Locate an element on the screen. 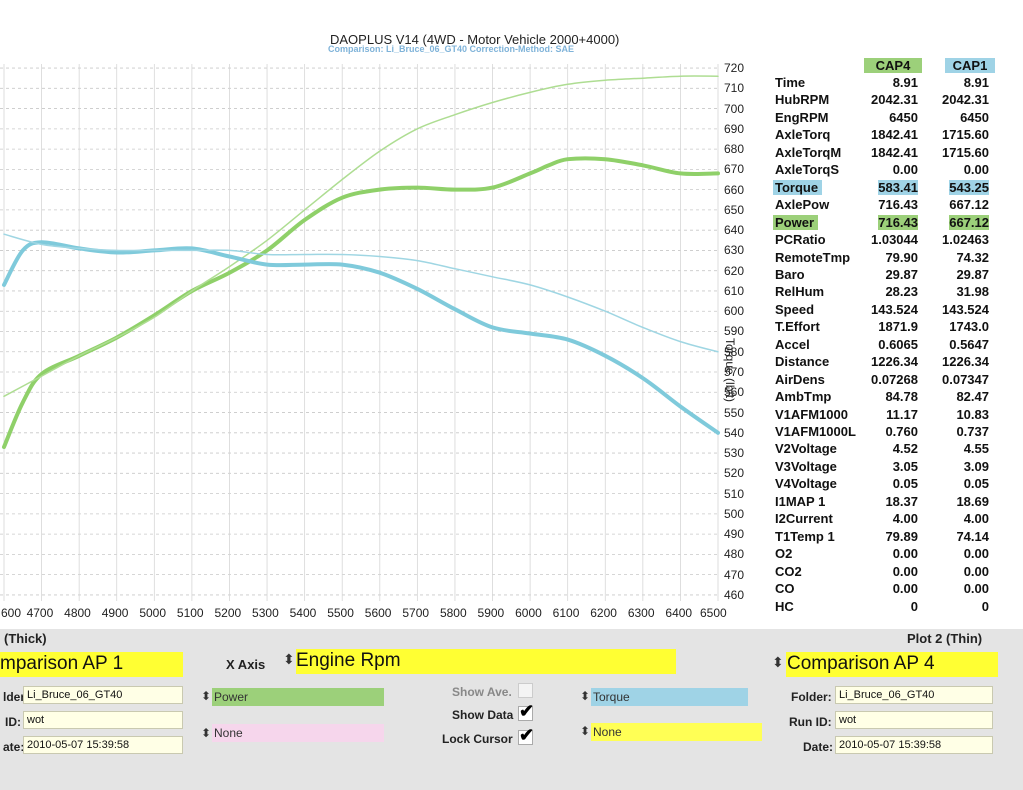  table-cell-cap4: 6450 is located at coordinates (903, 117).